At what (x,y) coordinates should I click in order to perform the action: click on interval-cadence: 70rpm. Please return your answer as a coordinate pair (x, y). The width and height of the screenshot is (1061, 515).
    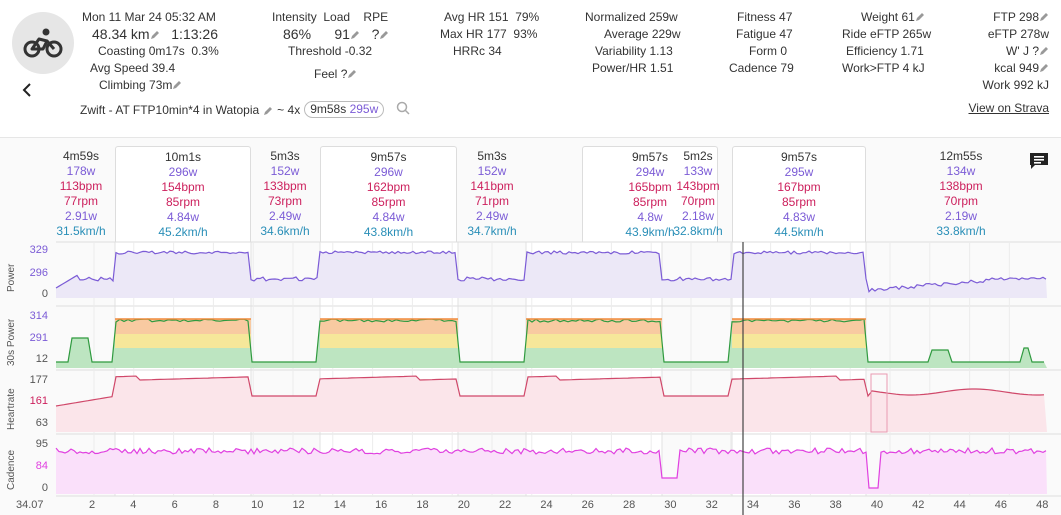
    Looking at the image, I should click on (960, 201).